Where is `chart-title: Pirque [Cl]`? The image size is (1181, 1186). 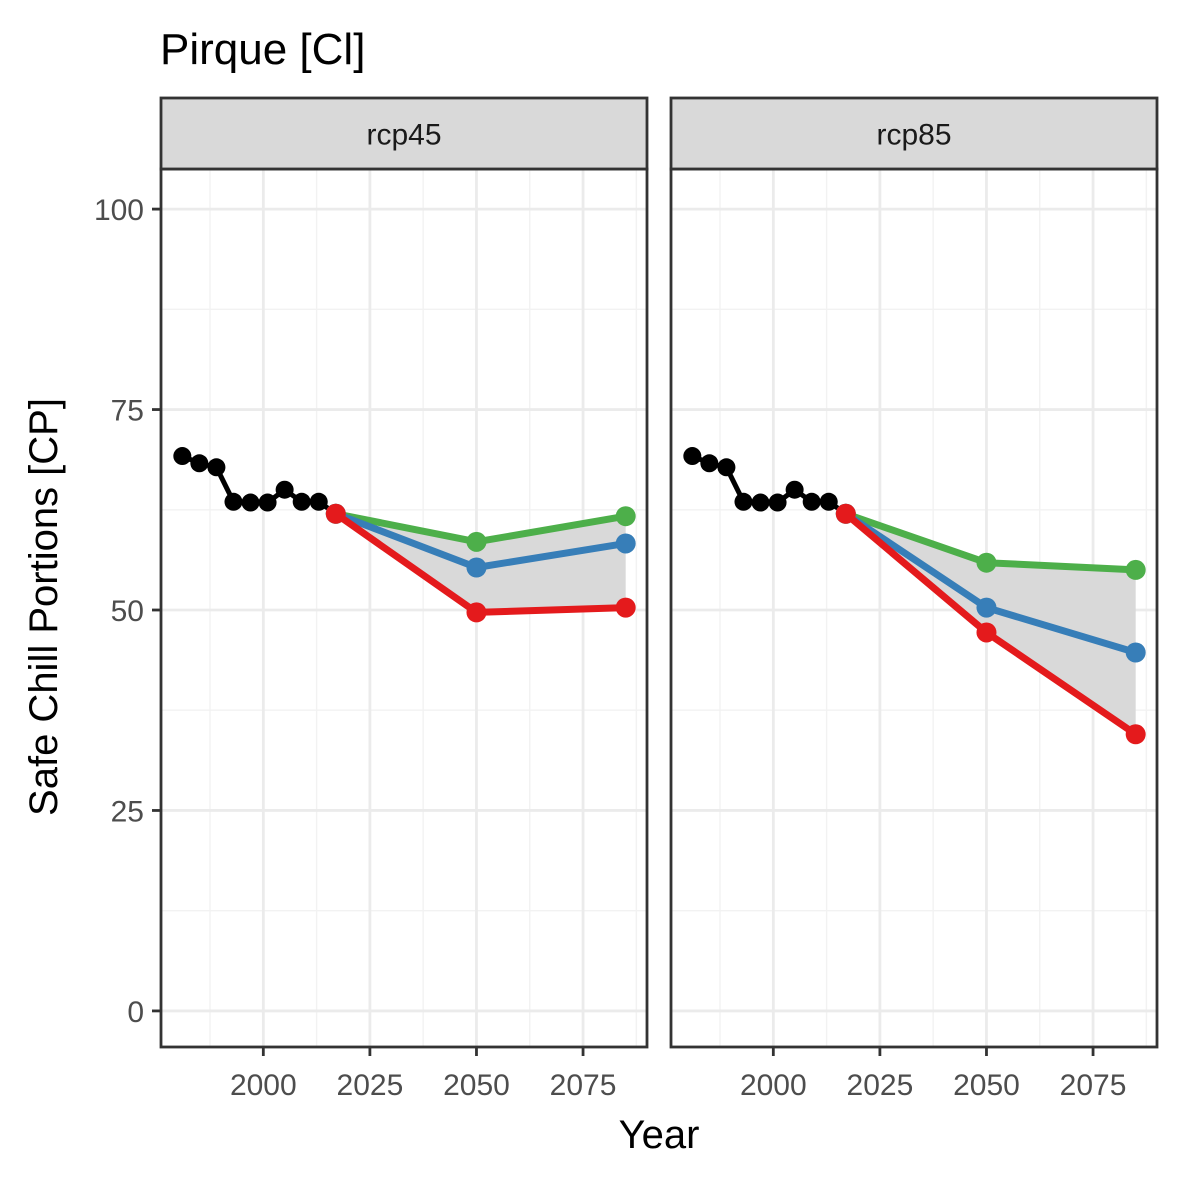
chart-title: Pirque [Cl] is located at coordinates (262, 49).